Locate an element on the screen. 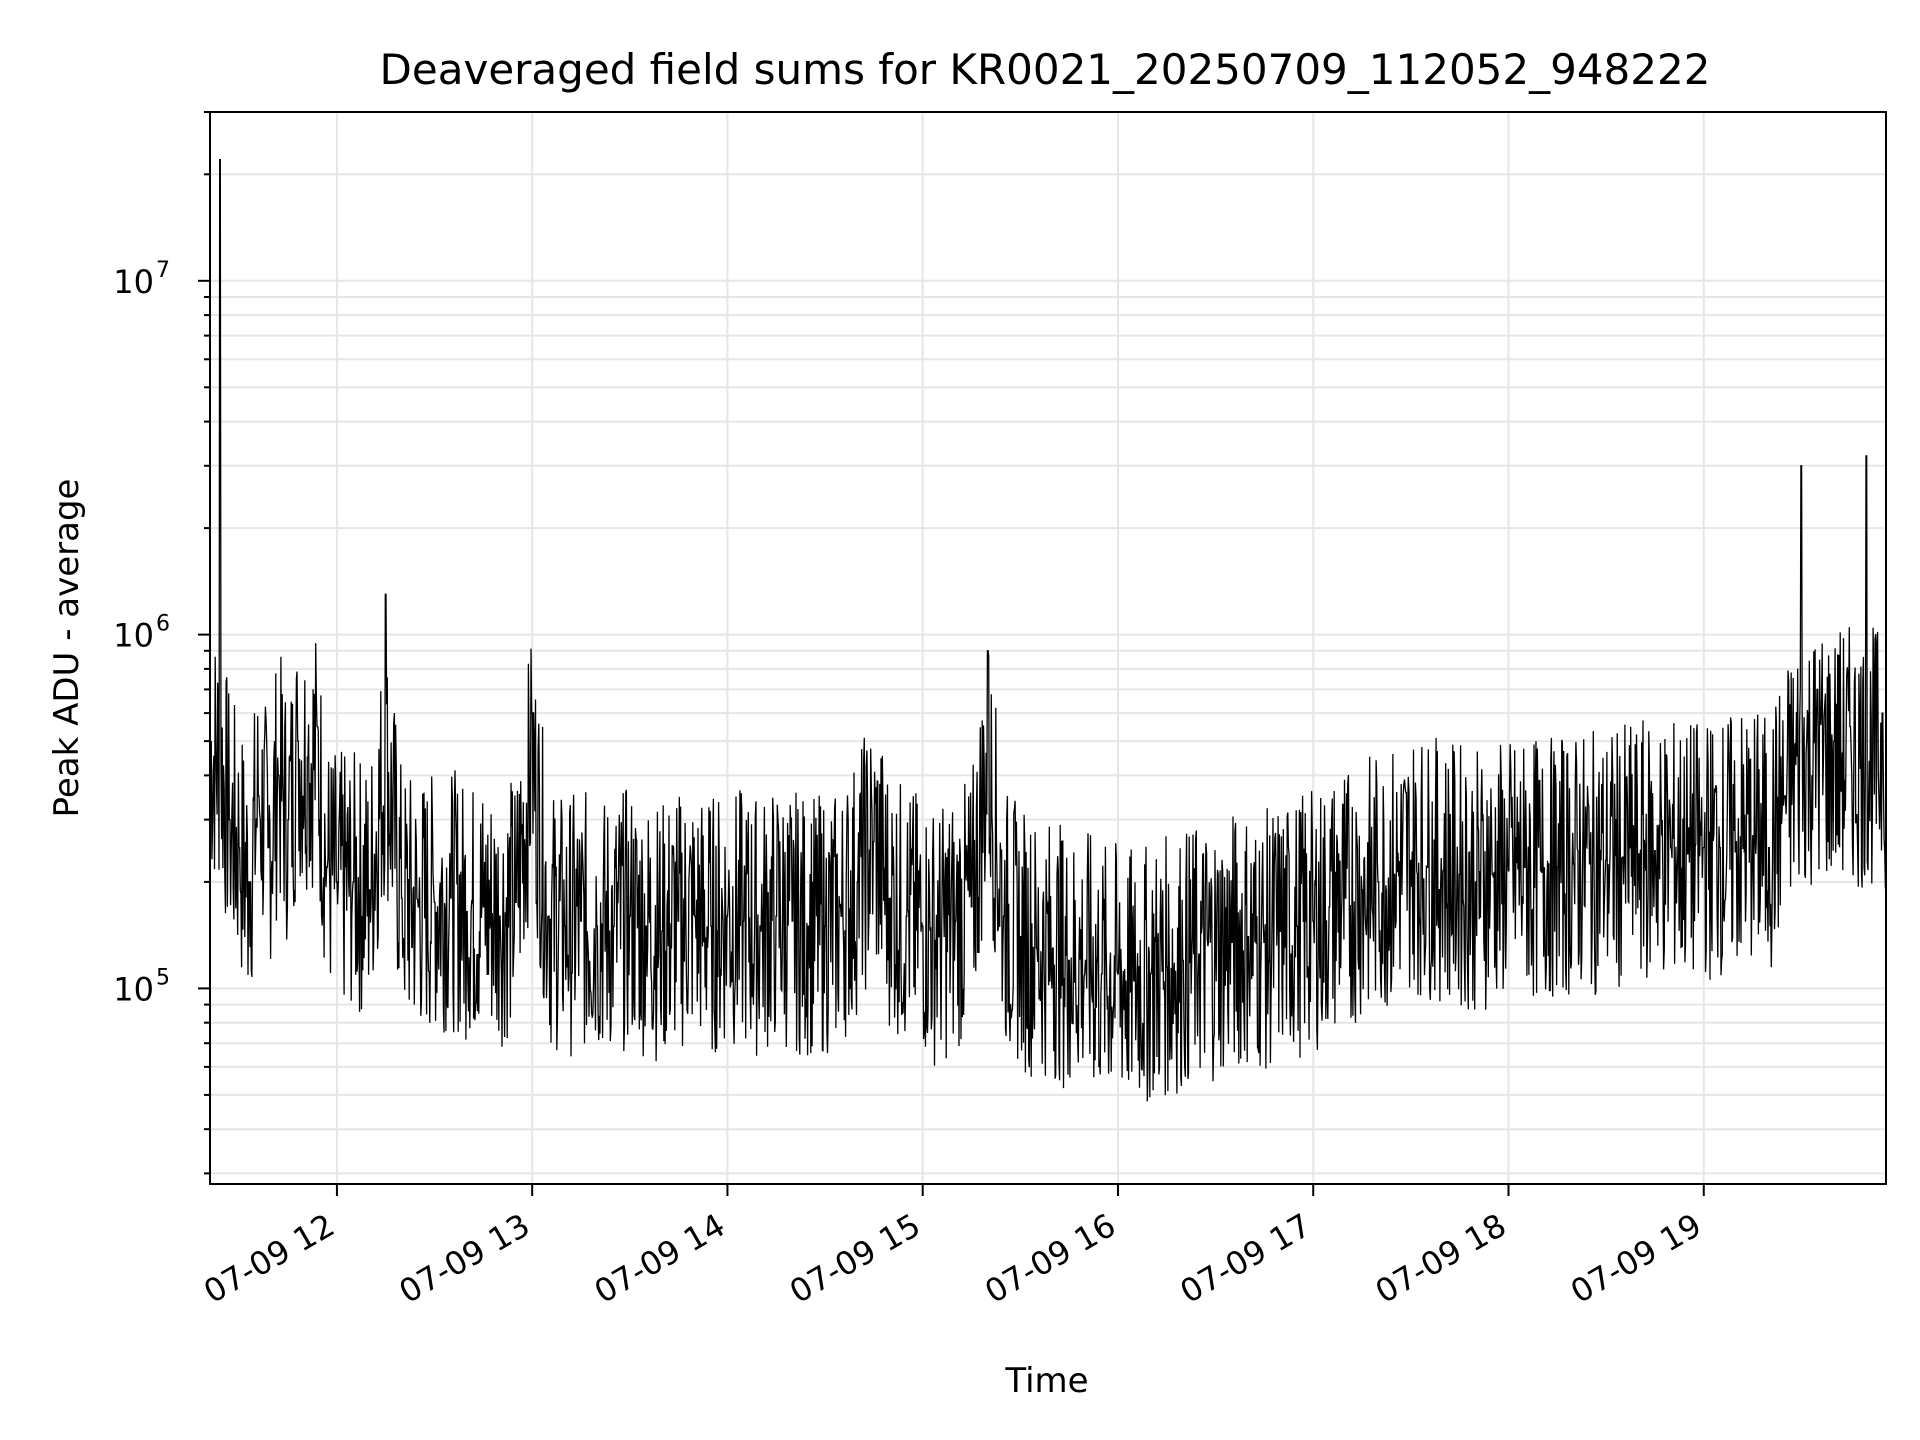 The width and height of the screenshot is (1920, 1440). x-tick-label: 07-09 15 is located at coordinates (855, 1258).